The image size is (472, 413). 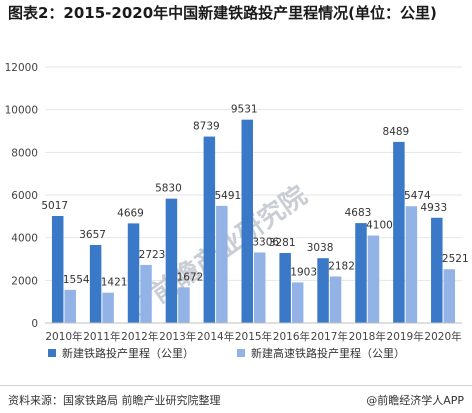 I want to click on legend: 新建铁路投产里程（公里） 新建高速铁路投产里程（公里）, so click(x=226, y=353).